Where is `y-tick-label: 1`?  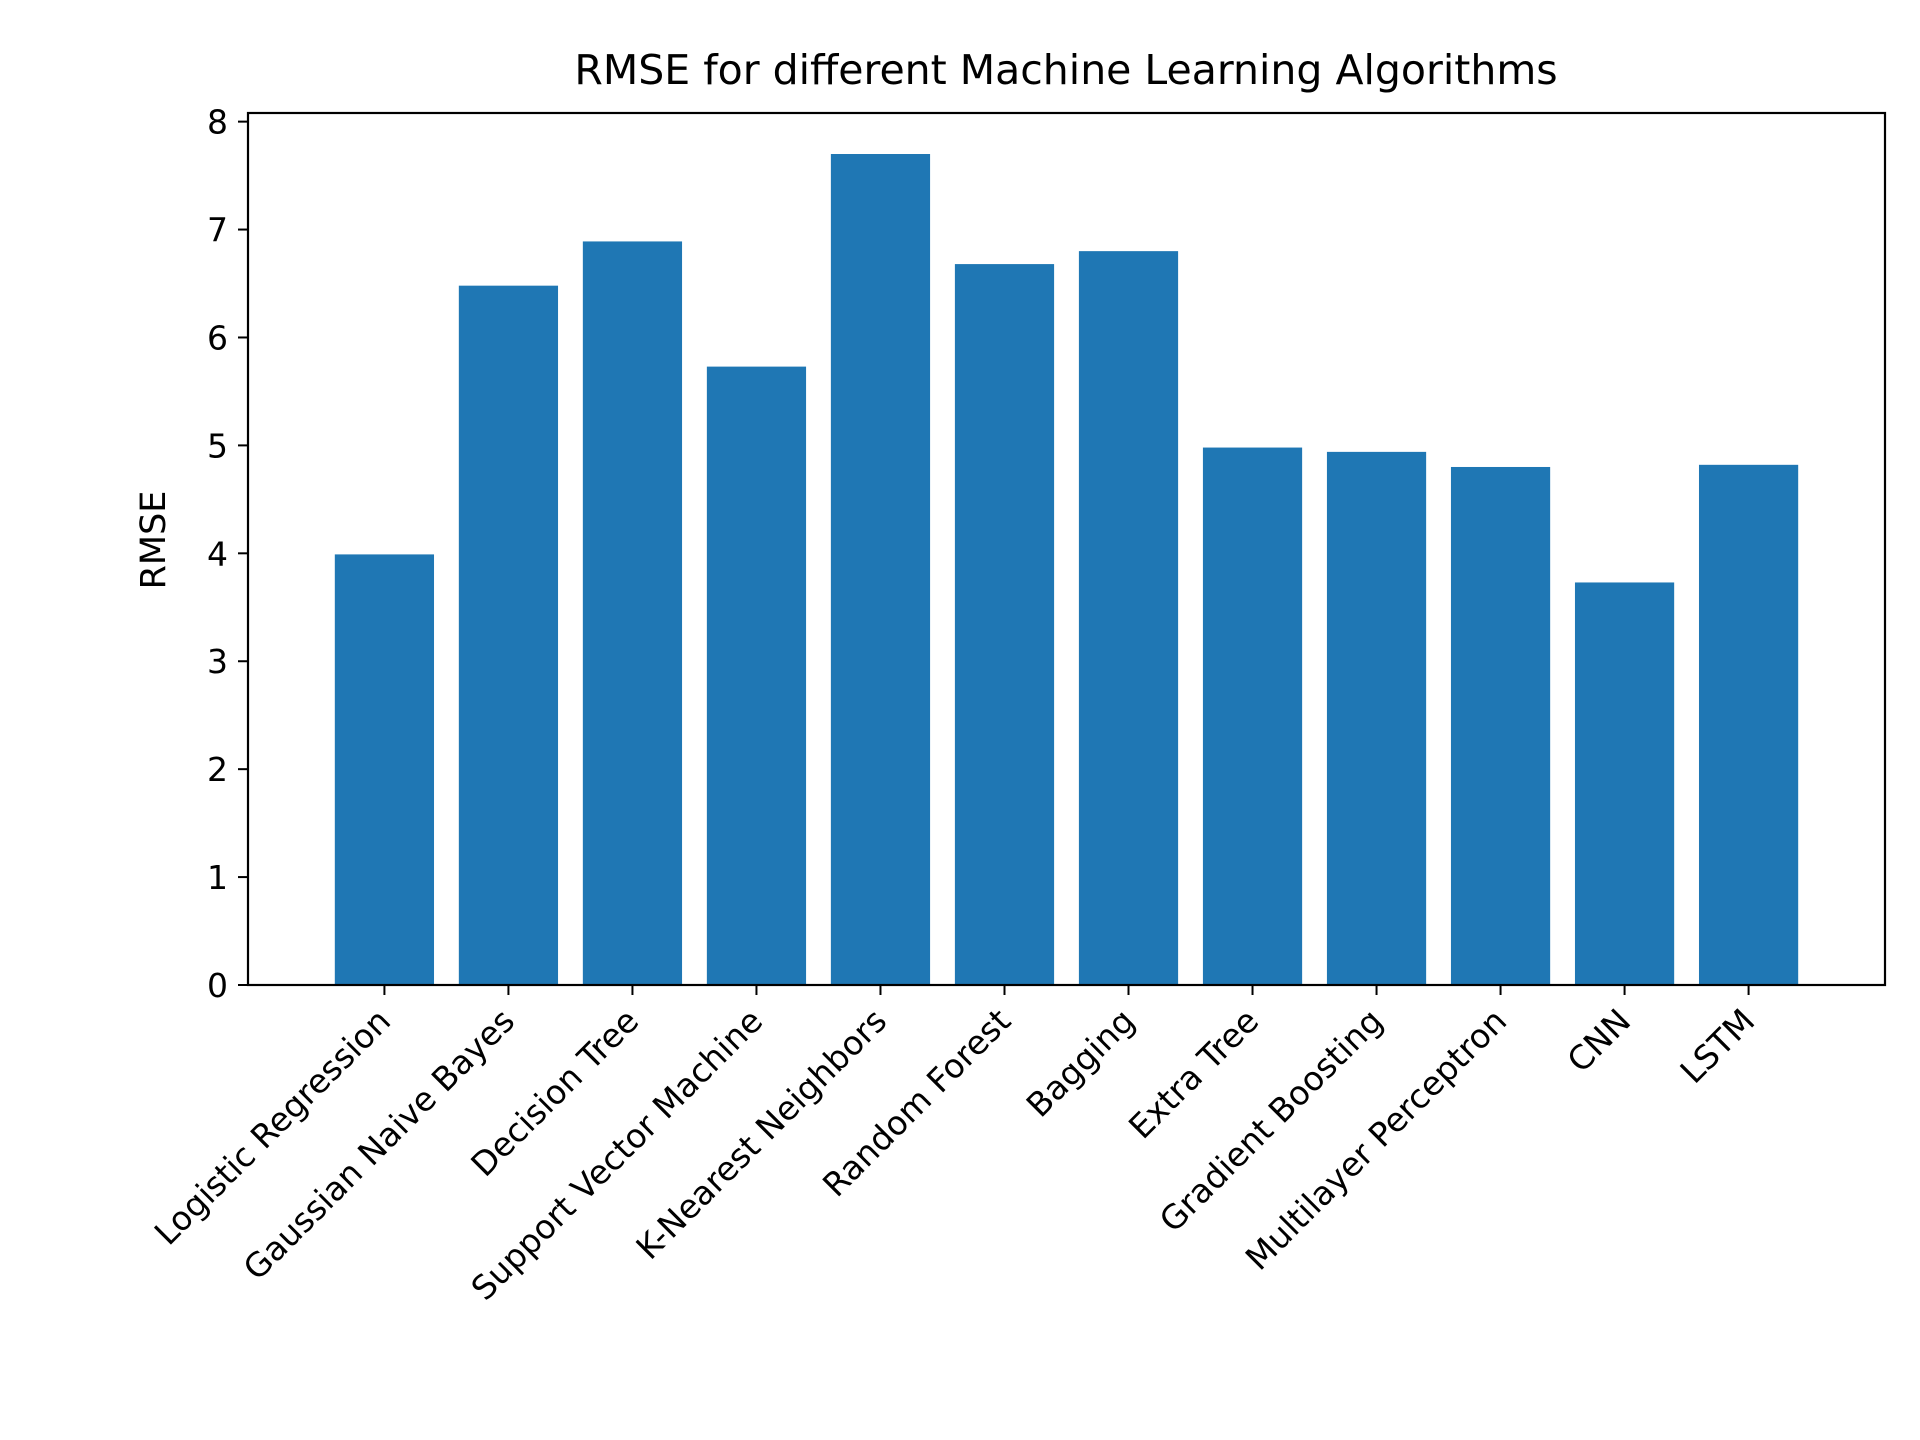 y-tick-label: 1 is located at coordinates (217, 877).